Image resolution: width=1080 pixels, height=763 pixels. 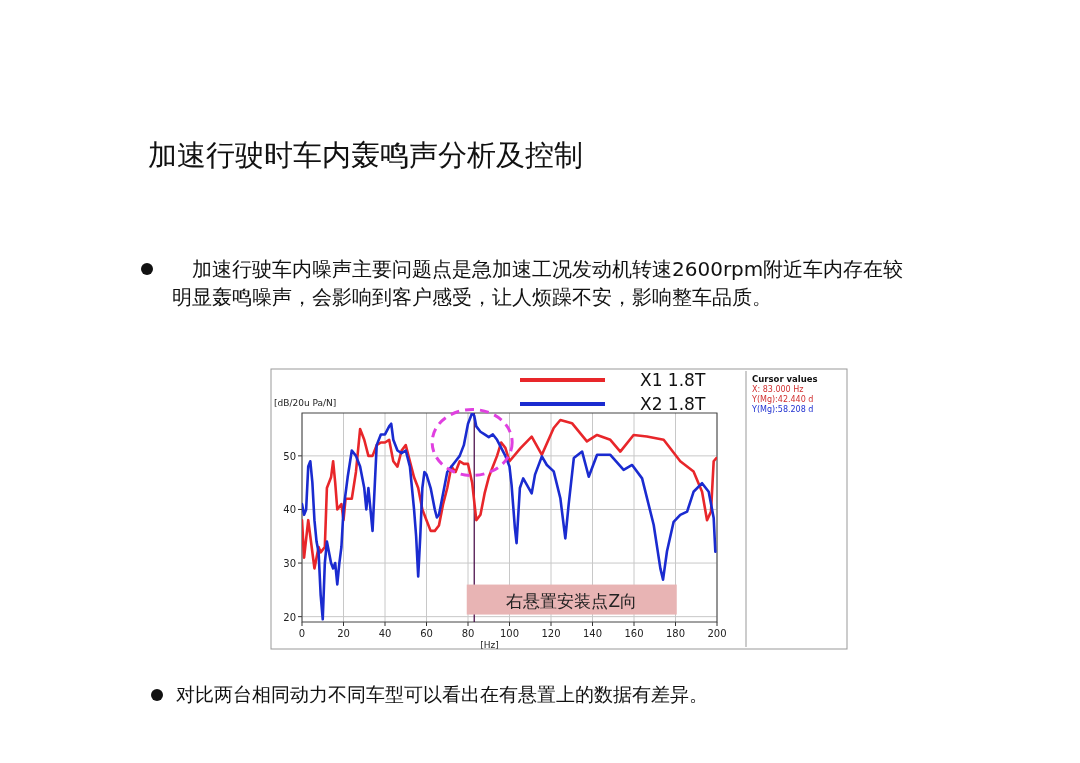 I want to click on x-tick-label: 200, so click(x=717, y=633).